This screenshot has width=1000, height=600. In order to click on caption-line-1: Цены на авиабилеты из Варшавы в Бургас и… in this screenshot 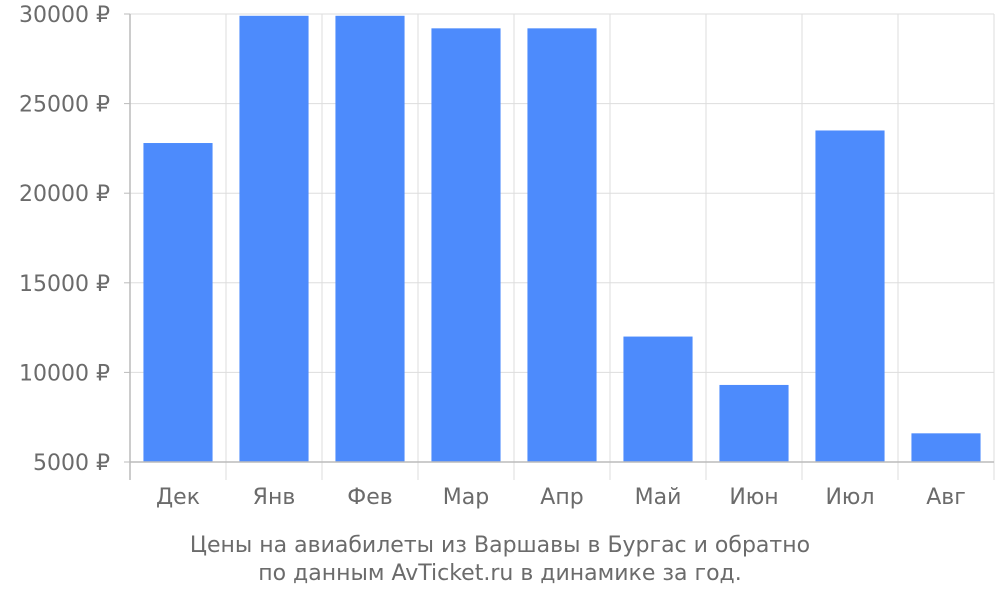, I will do `click(500, 545)`.